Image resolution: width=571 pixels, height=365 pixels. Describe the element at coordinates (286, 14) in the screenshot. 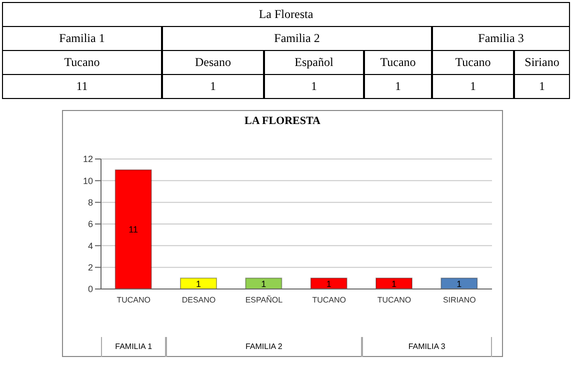

I see `text: La Floresta` at that location.